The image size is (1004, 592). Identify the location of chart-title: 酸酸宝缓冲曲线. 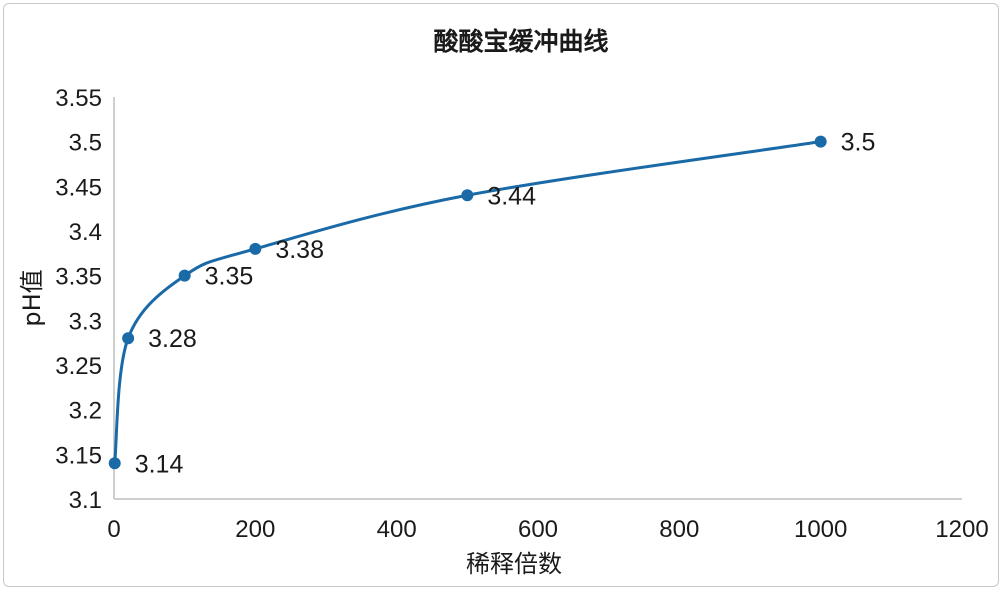
(520, 41).